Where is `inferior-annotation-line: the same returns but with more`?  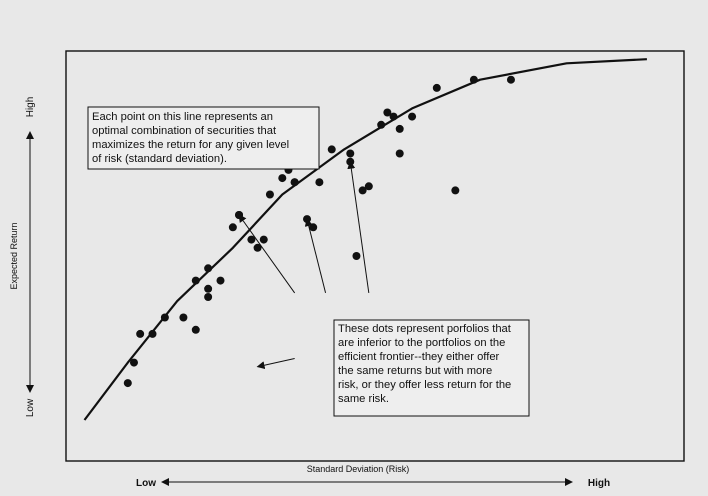
inferior-annotation-line: the same returns but with more is located at coordinates (415, 371).